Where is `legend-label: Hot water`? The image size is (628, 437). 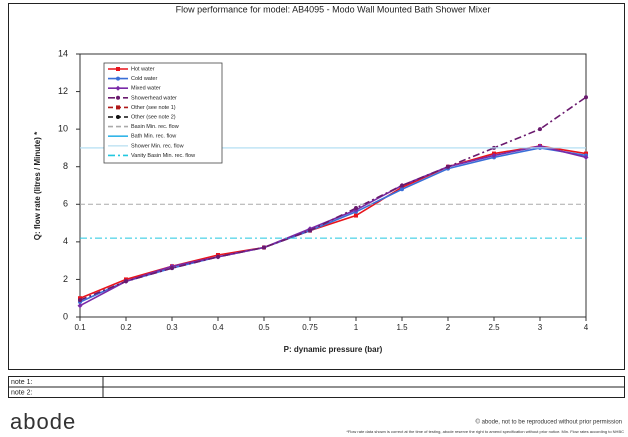 legend-label: Hot water is located at coordinates (143, 69).